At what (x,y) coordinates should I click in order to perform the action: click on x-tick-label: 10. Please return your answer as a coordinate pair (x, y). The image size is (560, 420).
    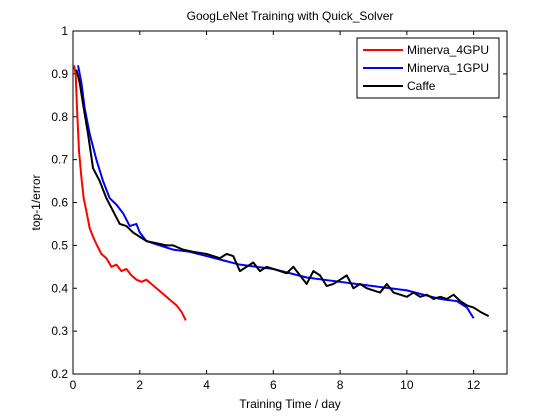
    Looking at the image, I should click on (407, 385).